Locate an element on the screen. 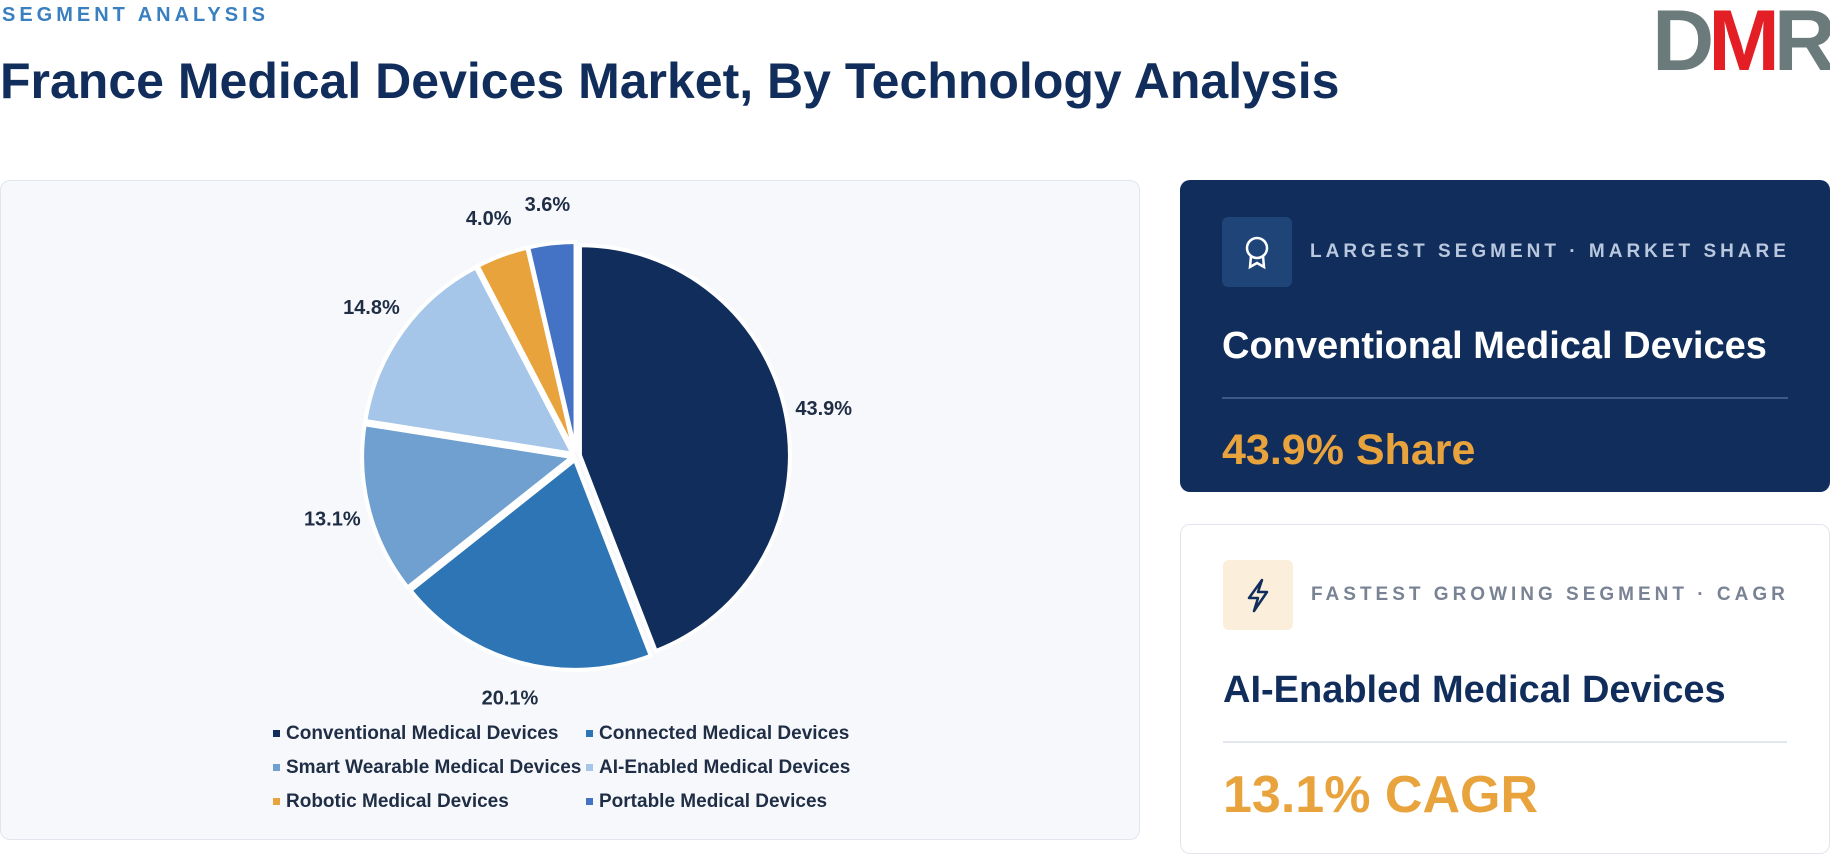 This screenshot has width=1830, height=854. slice-label: 3.6% is located at coordinates (548, 205).